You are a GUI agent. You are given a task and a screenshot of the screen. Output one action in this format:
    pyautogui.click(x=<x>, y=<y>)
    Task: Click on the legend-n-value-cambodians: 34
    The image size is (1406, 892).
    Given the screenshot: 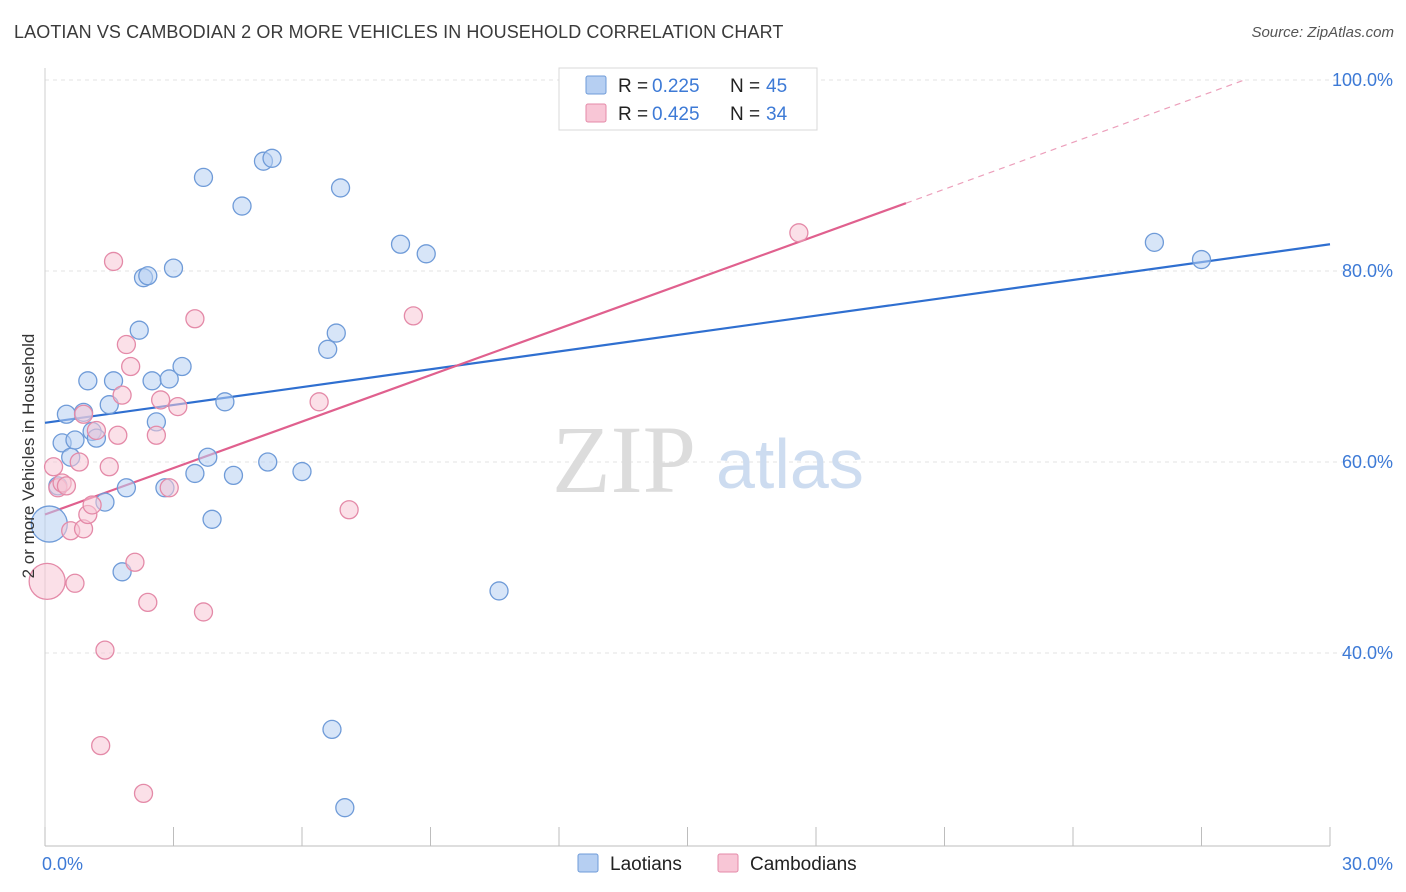 What is the action you would take?
    pyautogui.click(x=777, y=114)
    